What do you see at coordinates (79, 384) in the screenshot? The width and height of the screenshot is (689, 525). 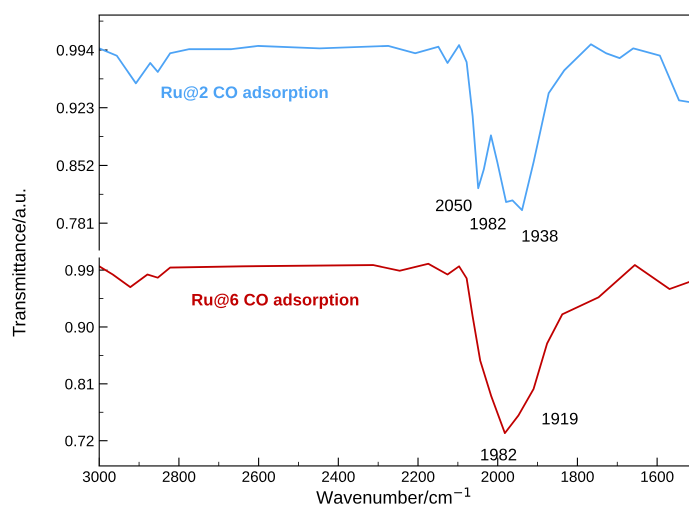 I see `y-tick-label: 0.81` at bounding box center [79, 384].